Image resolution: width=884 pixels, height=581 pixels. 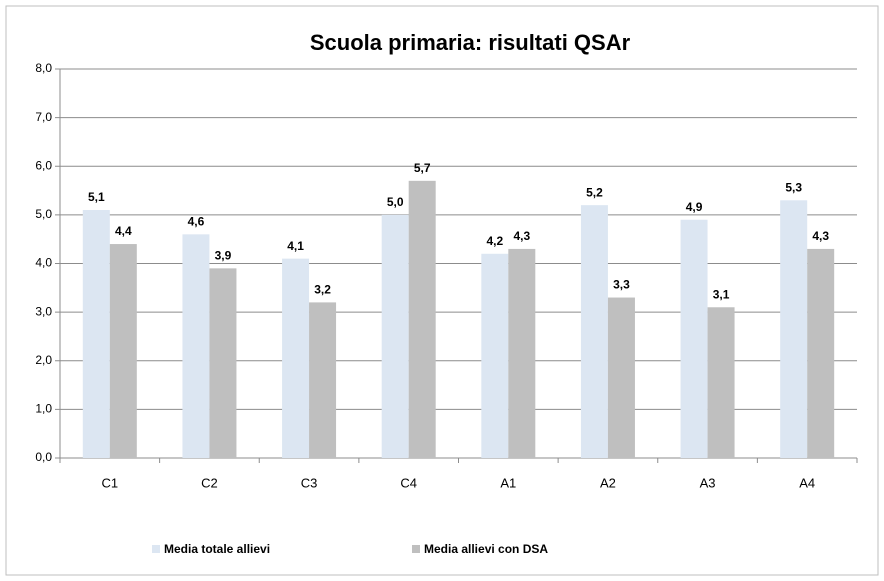 What do you see at coordinates (43, 457) in the screenshot?
I see `y-tick-label: 0,0` at bounding box center [43, 457].